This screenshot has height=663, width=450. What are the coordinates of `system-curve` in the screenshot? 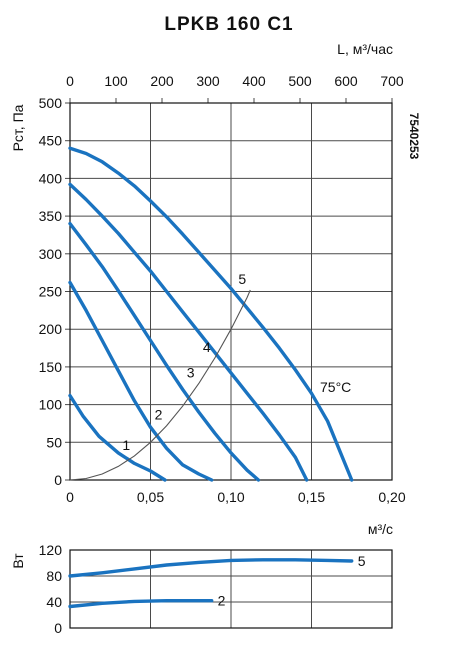 It's located at (160, 385).